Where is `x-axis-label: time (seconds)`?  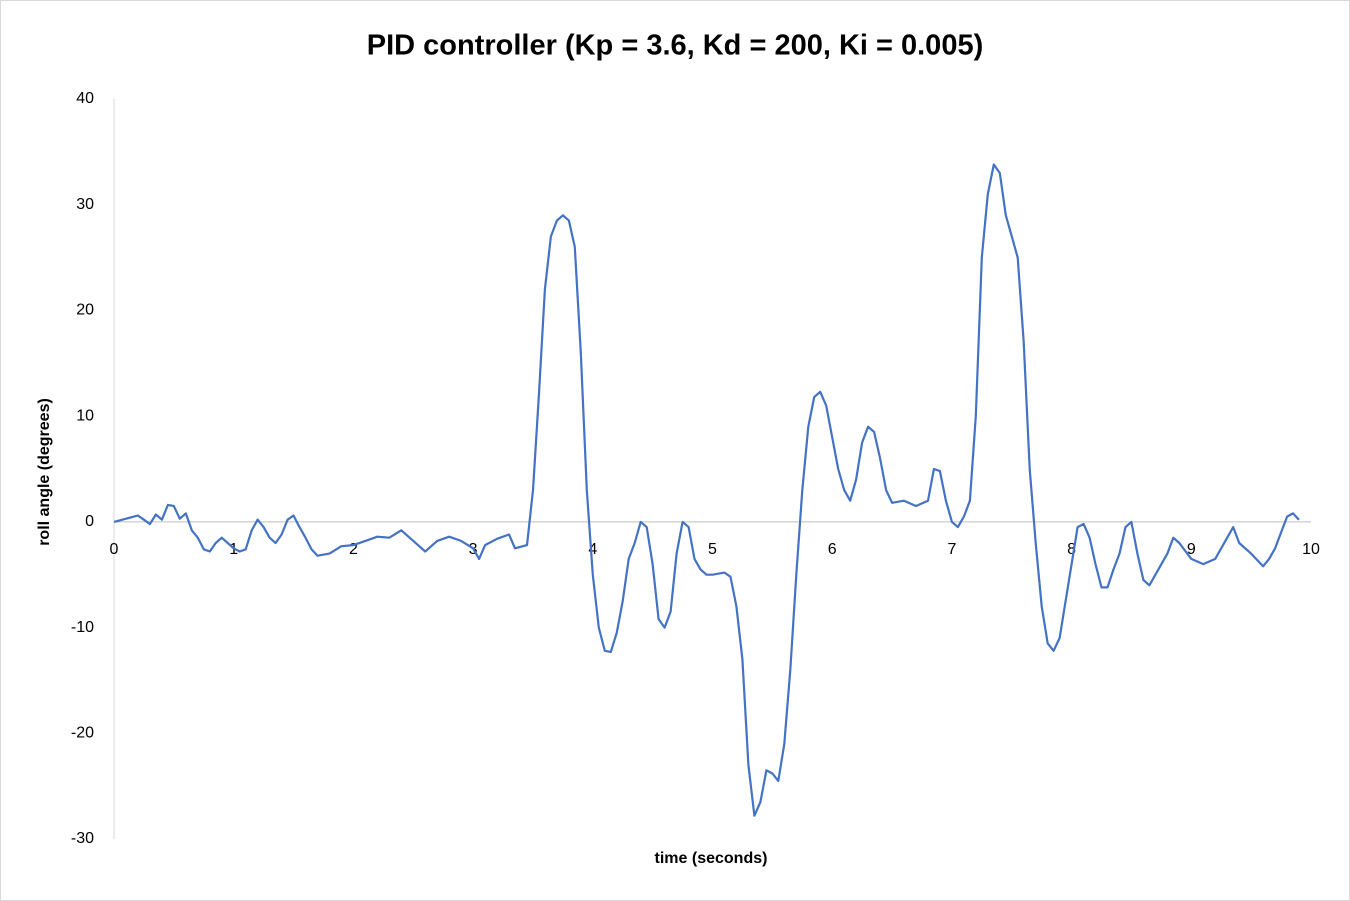 x-axis-label: time (seconds) is located at coordinates (711, 858).